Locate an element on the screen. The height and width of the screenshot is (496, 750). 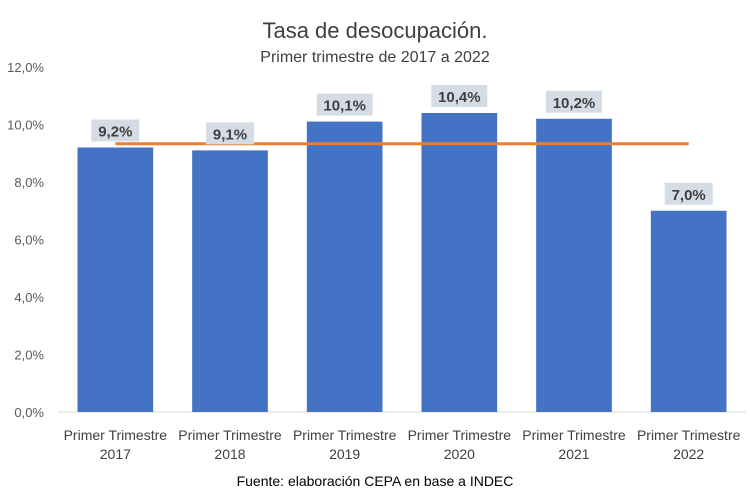
y-tick-label: 8,0% is located at coordinates (29, 182).